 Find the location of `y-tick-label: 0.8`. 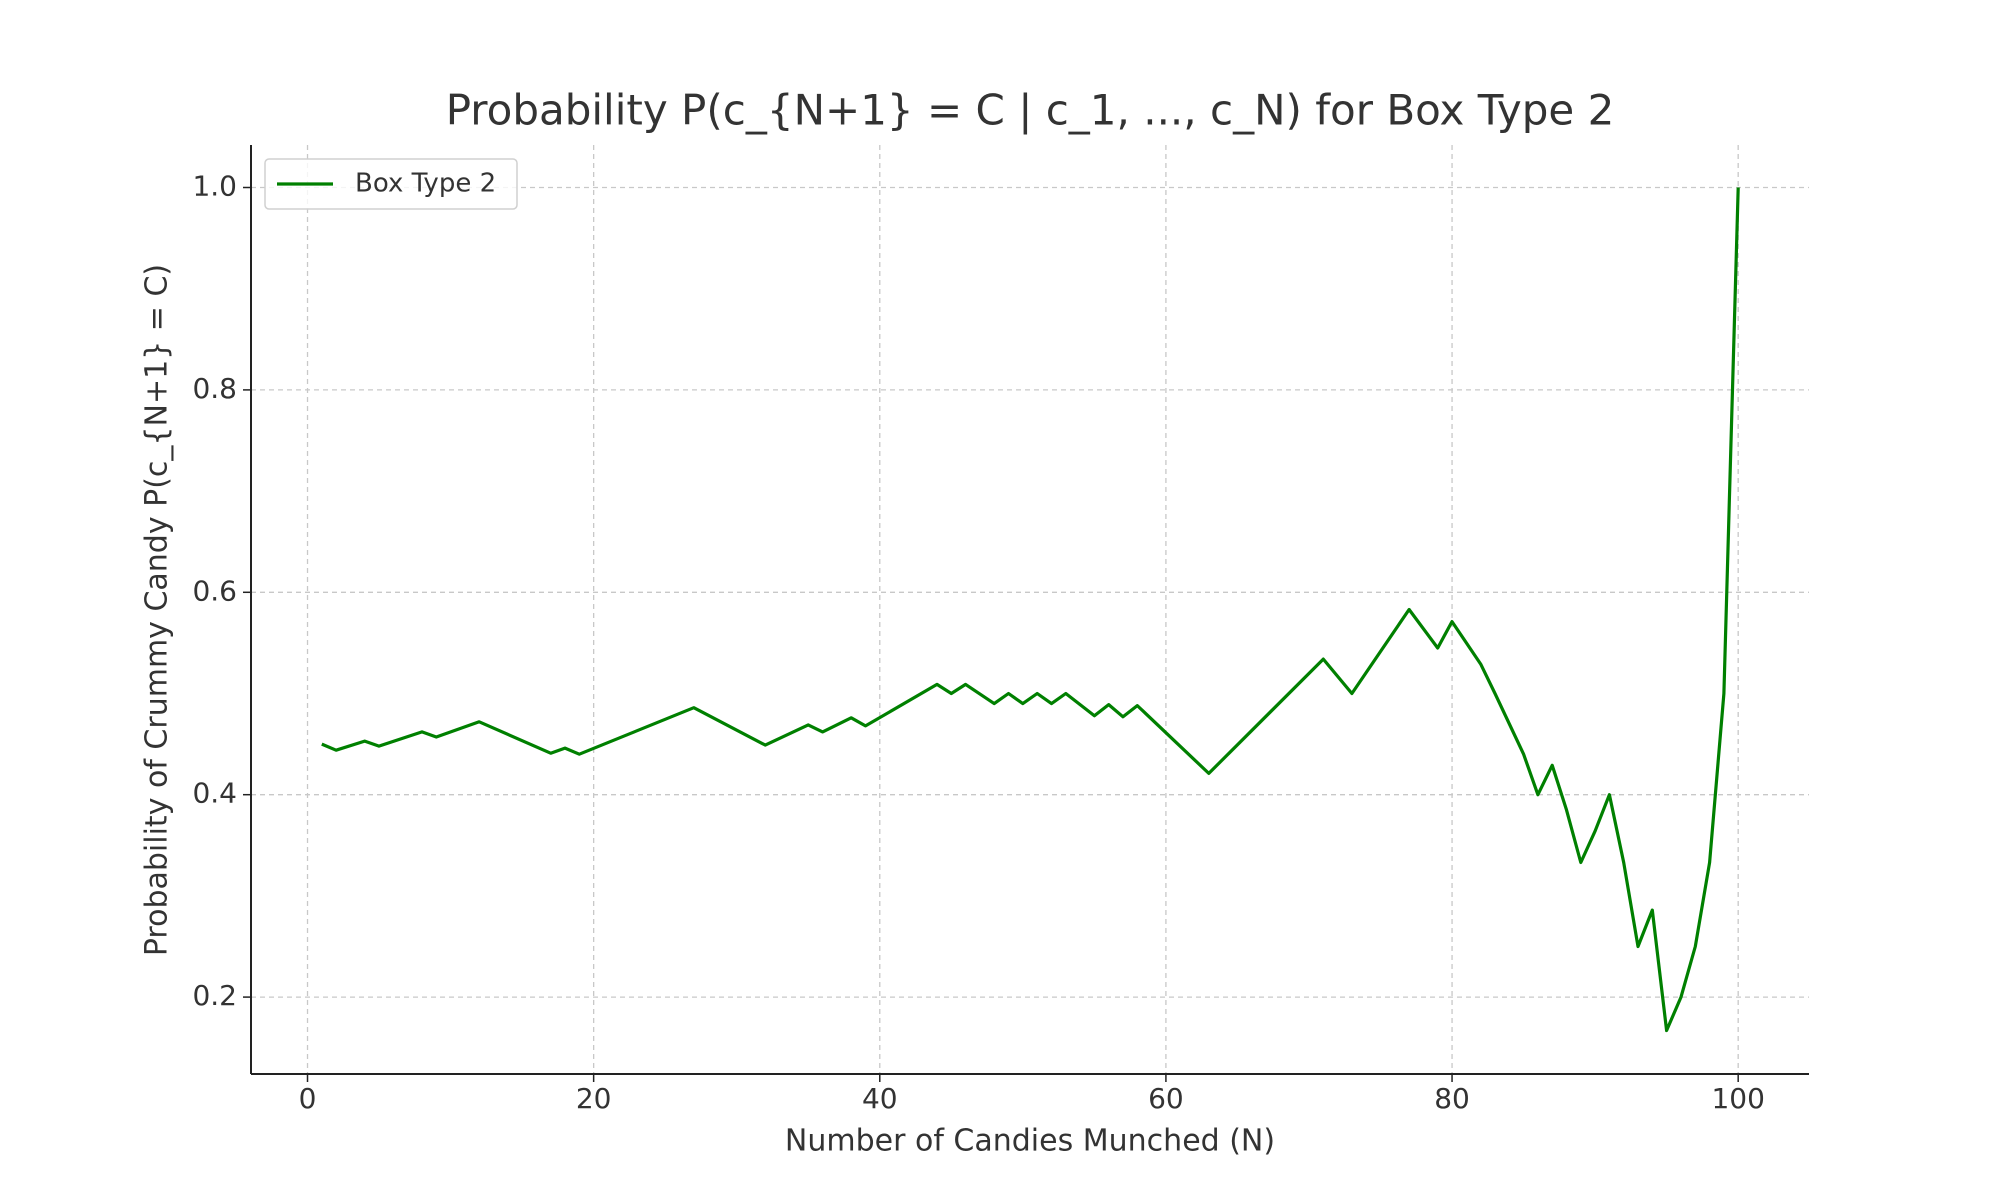

y-tick-label: 0.8 is located at coordinates (214, 388).